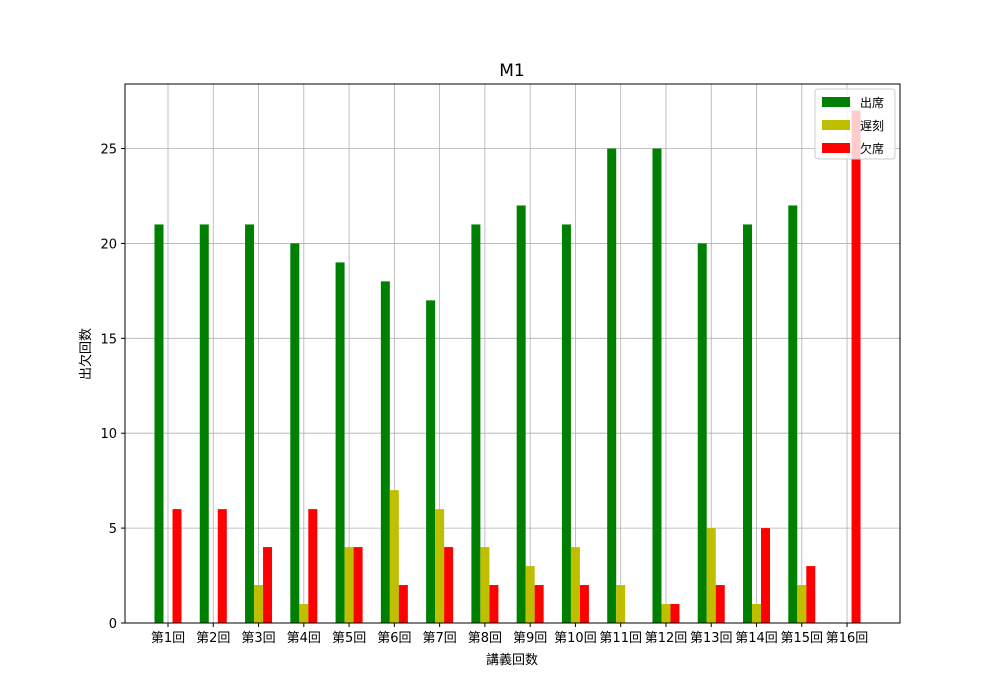  Describe the element at coordinates (666, 638) in the screenshot. I see `x-tick-label: 第12回` at that location.